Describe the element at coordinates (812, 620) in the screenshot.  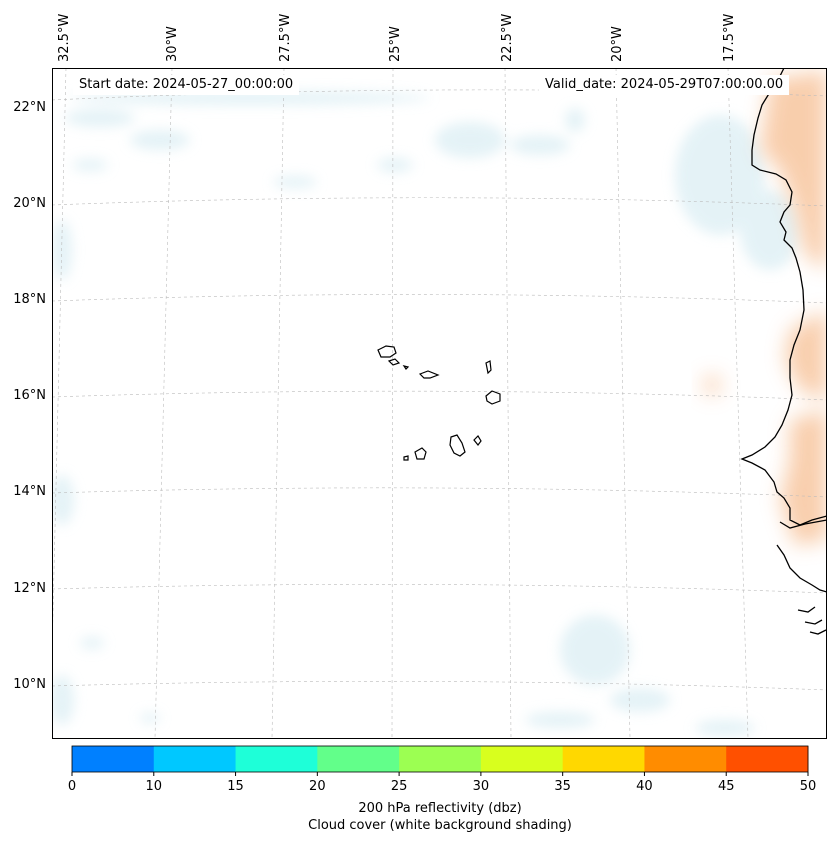
I see `guinea-islands` at that location.